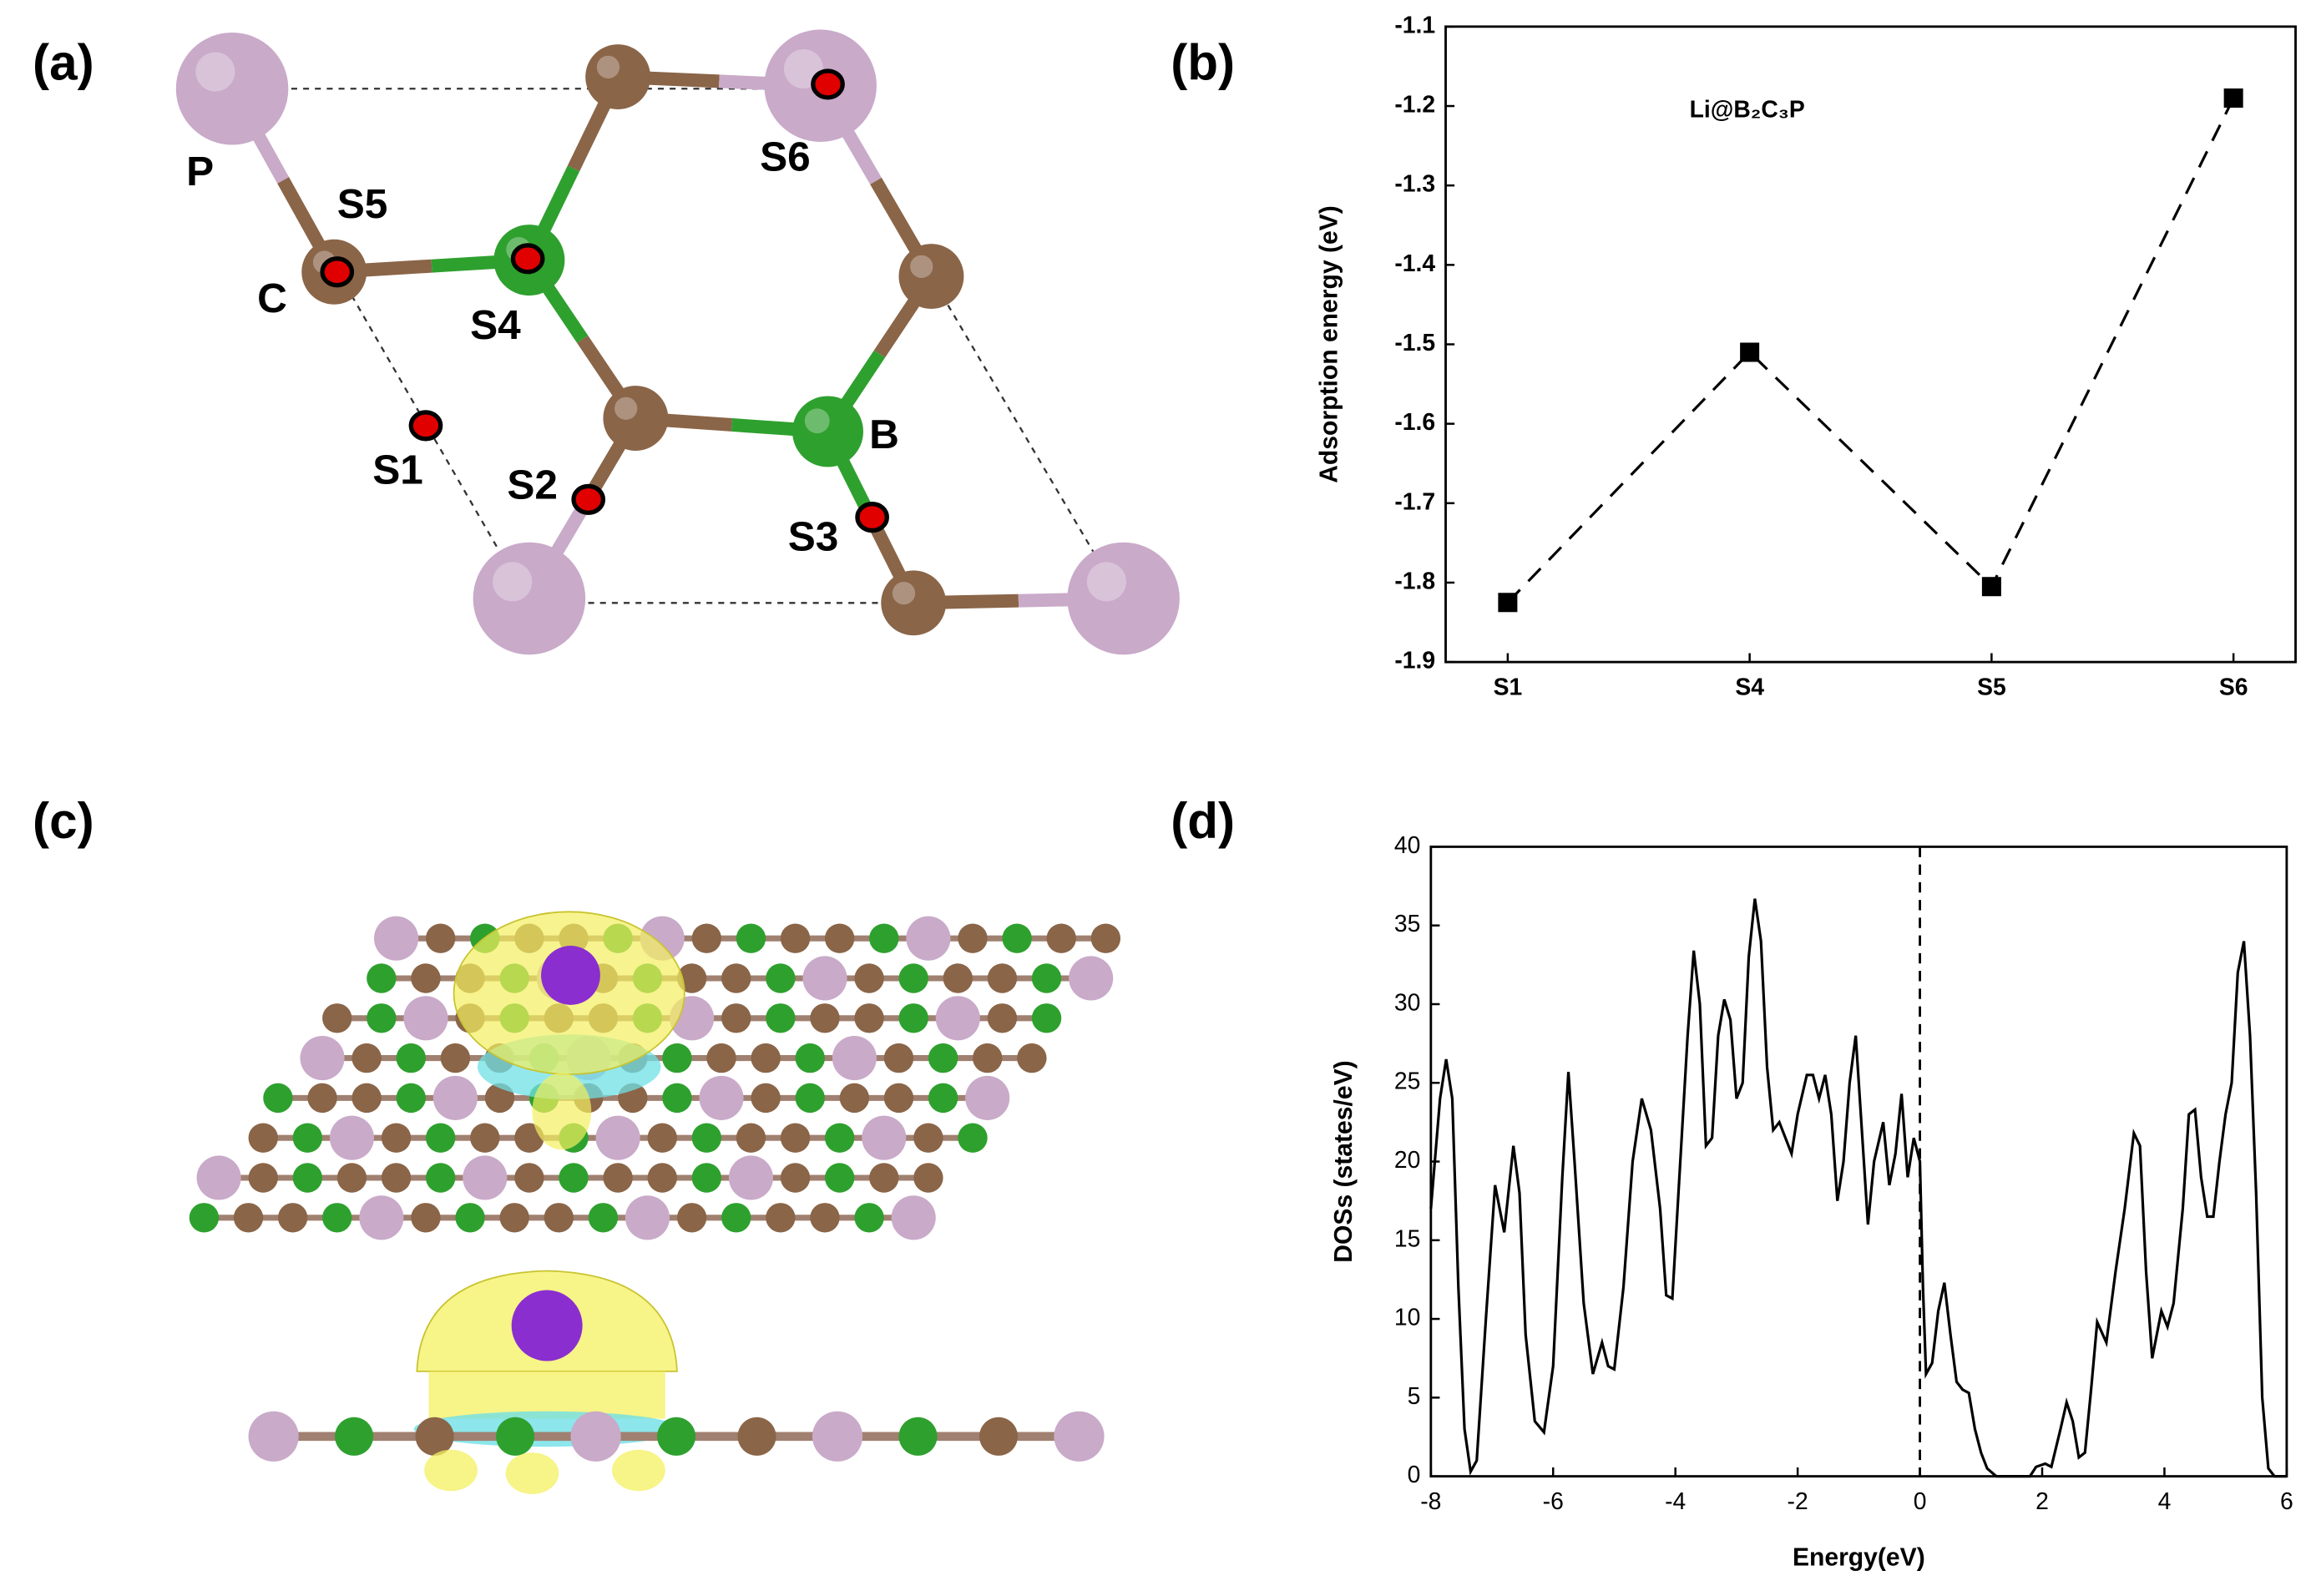 The height and width of the screenshot is (1596, 2306). Describe the element at coordinates (2233, 687) in the screenshot. I see `x-tick-label: S6` at that location.